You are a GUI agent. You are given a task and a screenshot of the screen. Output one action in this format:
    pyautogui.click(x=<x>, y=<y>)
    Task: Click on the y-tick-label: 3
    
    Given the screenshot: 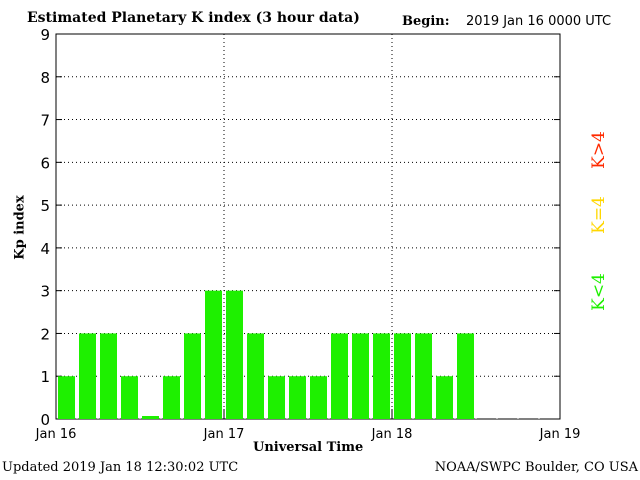 What is the action you would take?
    pyautogui.click(x=45, y=292)
    